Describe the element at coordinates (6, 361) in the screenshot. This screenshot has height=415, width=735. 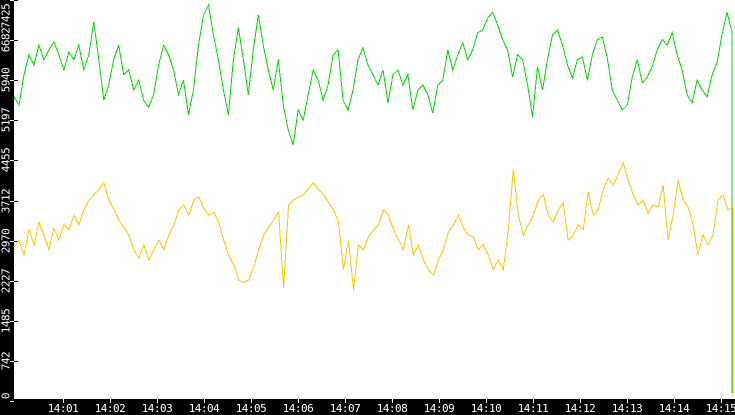
I see `y-tick-label: 742` at that location.